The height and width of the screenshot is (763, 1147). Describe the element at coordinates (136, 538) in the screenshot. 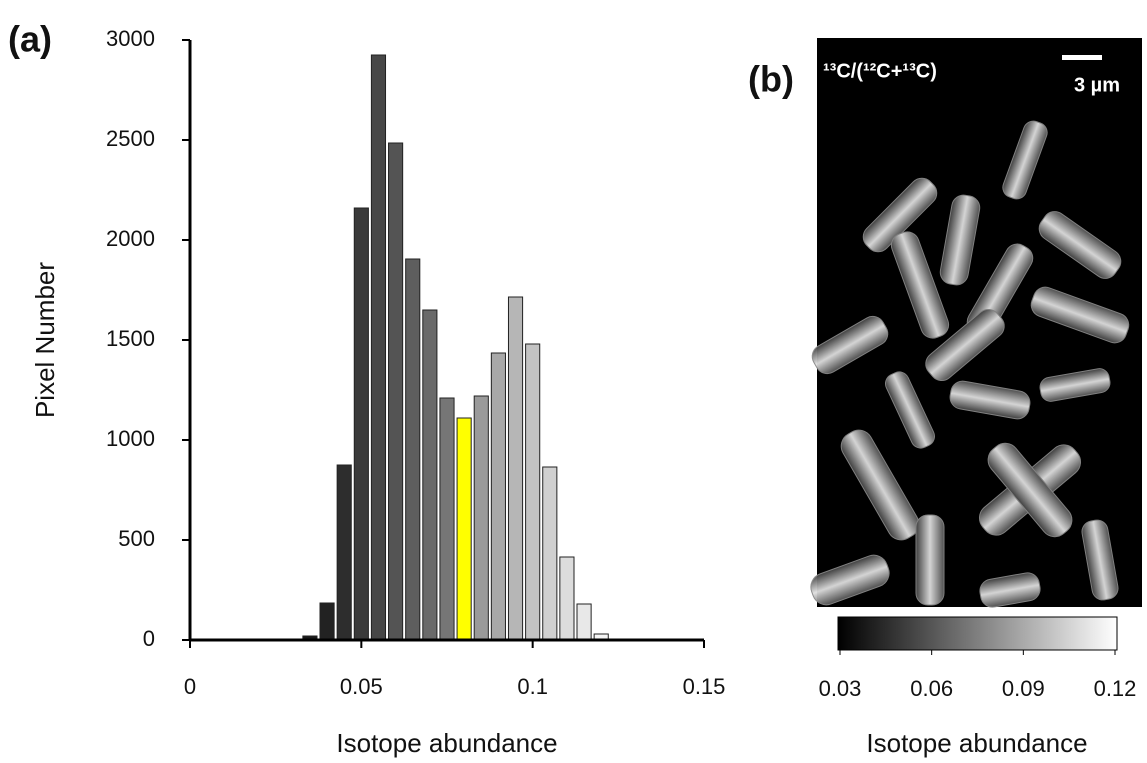

I see `y-tick-label: 500` at that location.